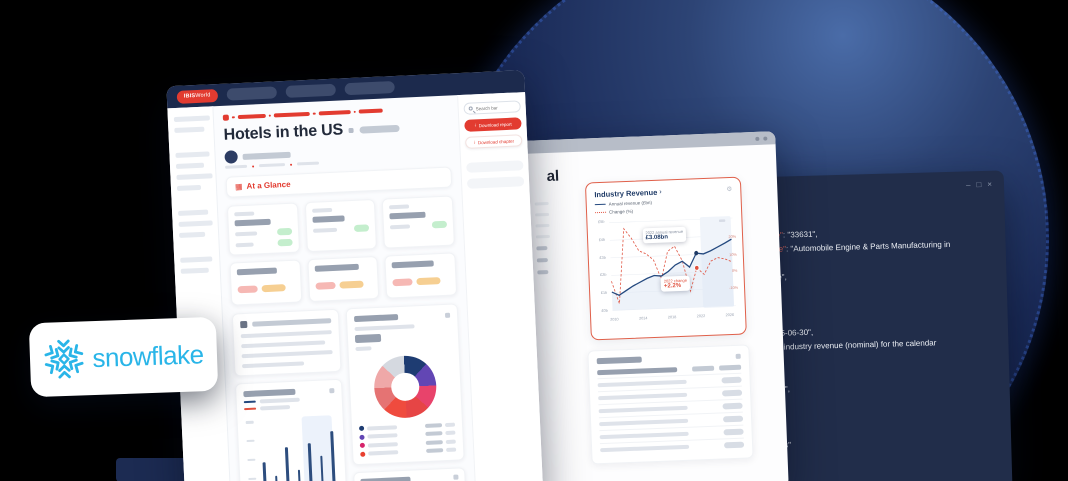 This screenshot has width=1068, height=481. Describe the element at coordinates (148, 355) in the screenshot. I see `snowflake-wordmark: snowflake` at that location.